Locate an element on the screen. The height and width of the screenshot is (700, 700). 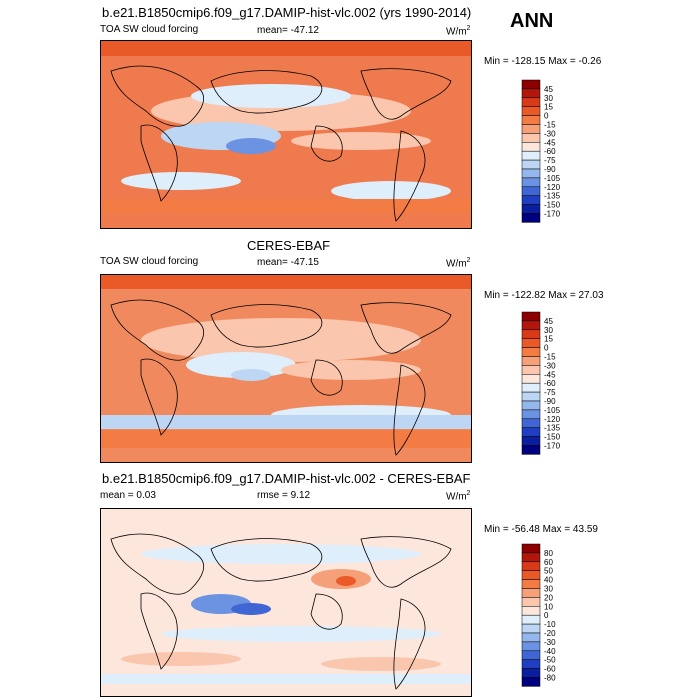
panel3-map is located at coordinates (286, 602).